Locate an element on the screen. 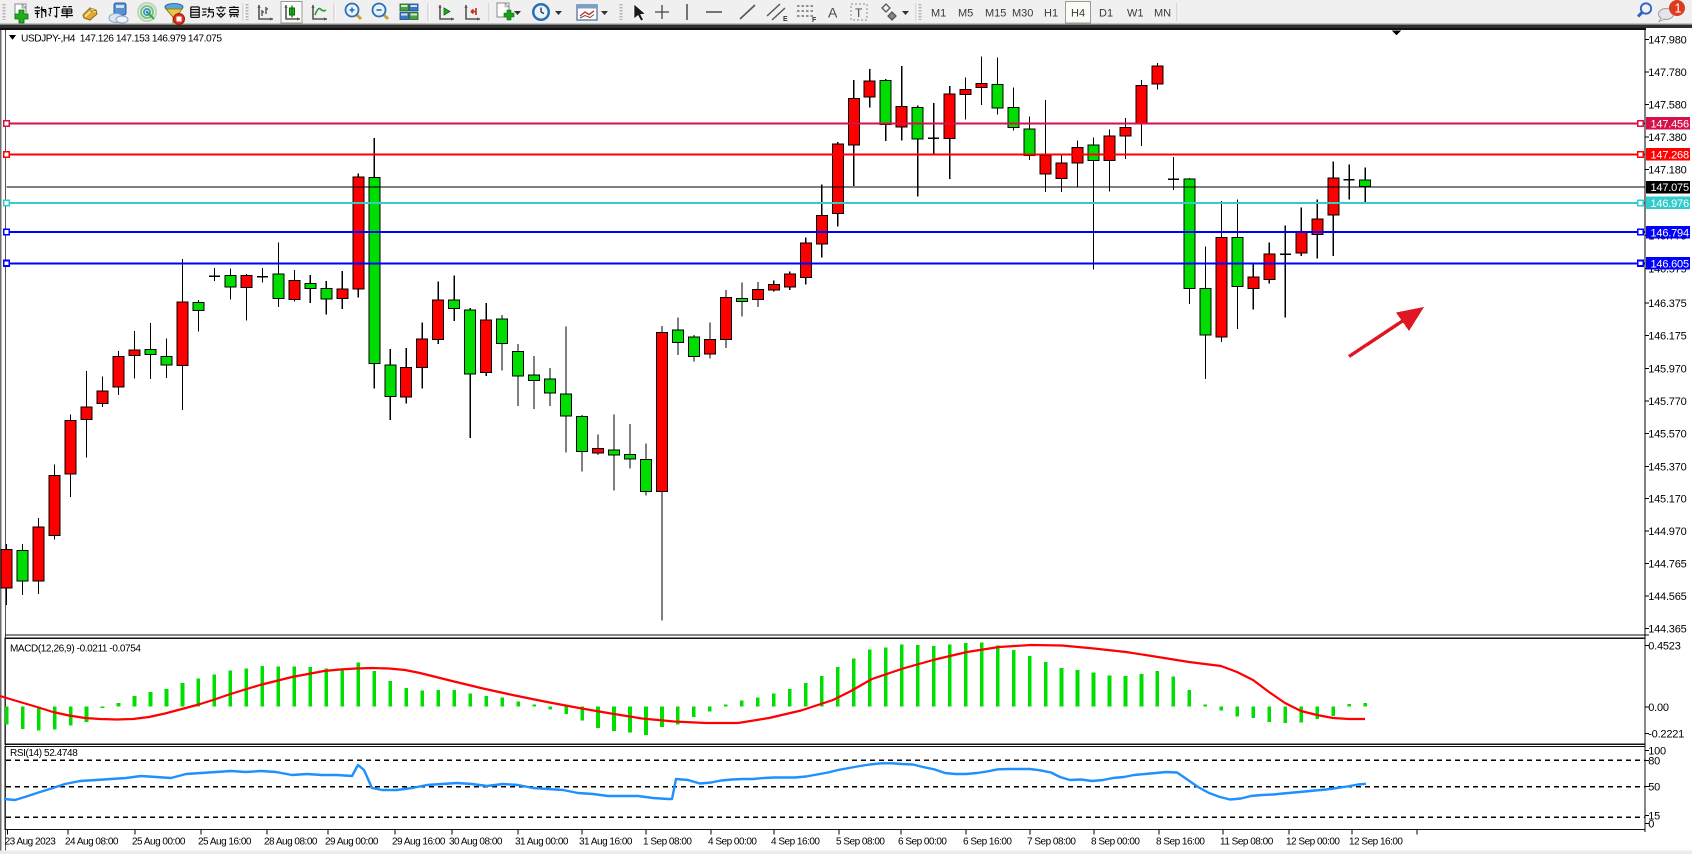 This screenshot has width=1692, height=854. svg-text: M30 is located at coordinates (1022, 14).